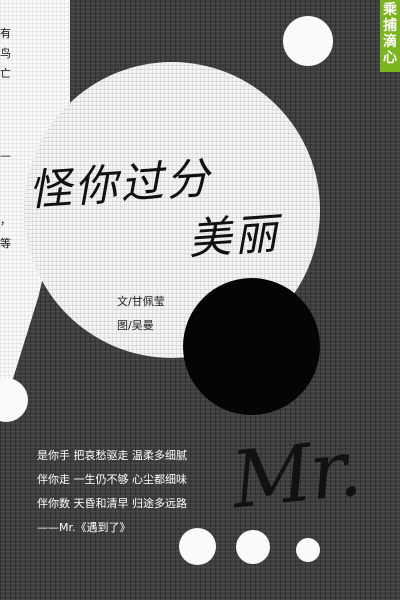  What do you see at coordinates (5, 73) in the screenshot?
I see `paper-fragment: 亡` at bounding box center [5, 73].